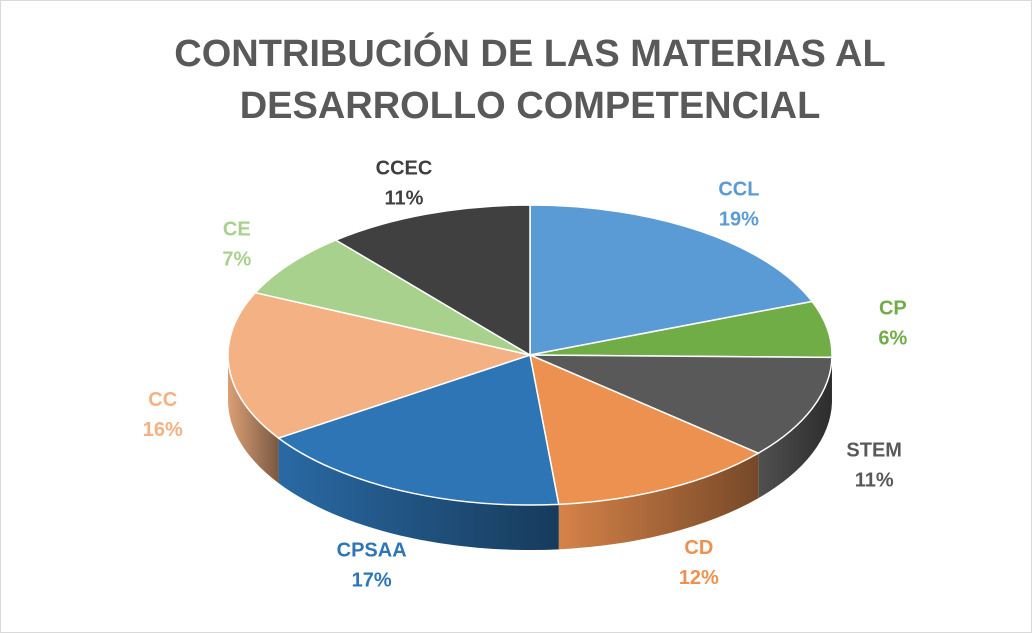 Image resolution: width=1032 pixels, height=633 pixels. What do you see at coordinates (738, 190) in the screenshot?
I see `data-label-name: CCL` at bounding box center [738, 190].